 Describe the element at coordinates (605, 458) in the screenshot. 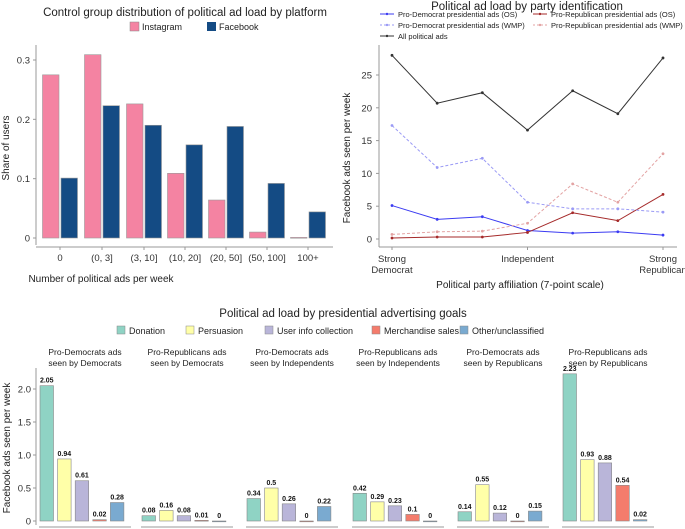

I see `value-label: 0.88` at that location.